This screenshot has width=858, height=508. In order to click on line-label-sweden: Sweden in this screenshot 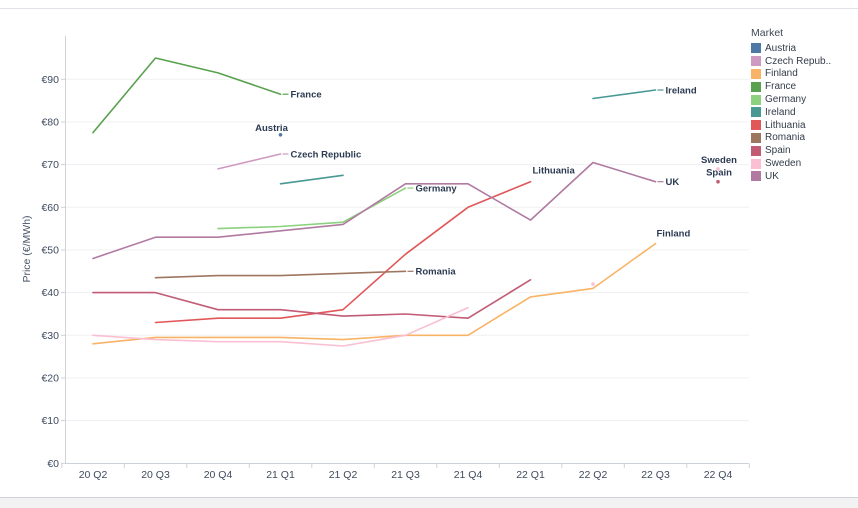, I will do `click(719, 160)`.